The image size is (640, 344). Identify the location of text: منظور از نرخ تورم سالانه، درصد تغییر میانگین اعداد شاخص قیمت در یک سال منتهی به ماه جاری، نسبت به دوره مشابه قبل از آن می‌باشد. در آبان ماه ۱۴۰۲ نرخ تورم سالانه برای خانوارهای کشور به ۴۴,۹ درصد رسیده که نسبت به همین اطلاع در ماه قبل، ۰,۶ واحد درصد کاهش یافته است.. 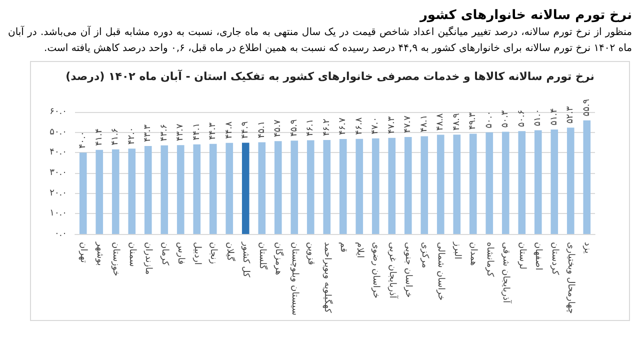
(320, 40).